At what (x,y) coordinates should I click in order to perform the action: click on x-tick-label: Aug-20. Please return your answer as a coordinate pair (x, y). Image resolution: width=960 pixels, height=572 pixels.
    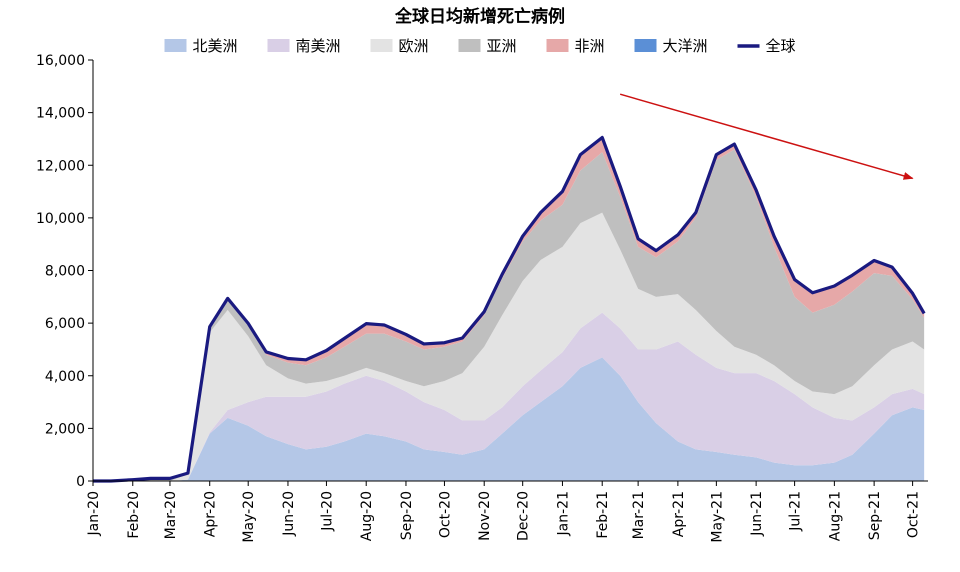
    Looking at the image, I should click on (367, 516).